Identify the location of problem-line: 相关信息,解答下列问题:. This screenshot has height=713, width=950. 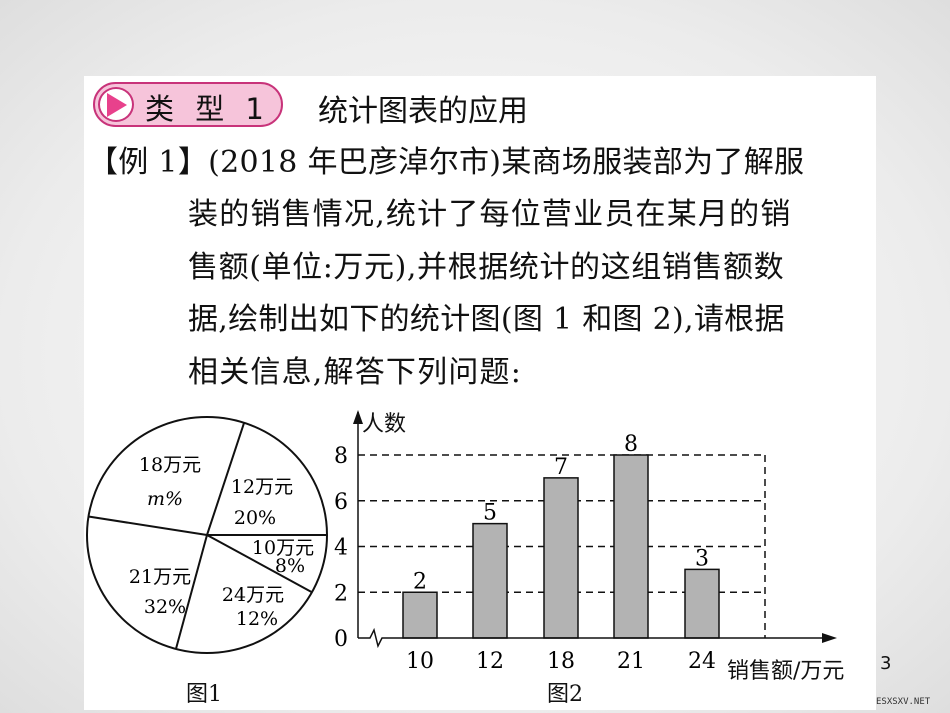
(355, 372).